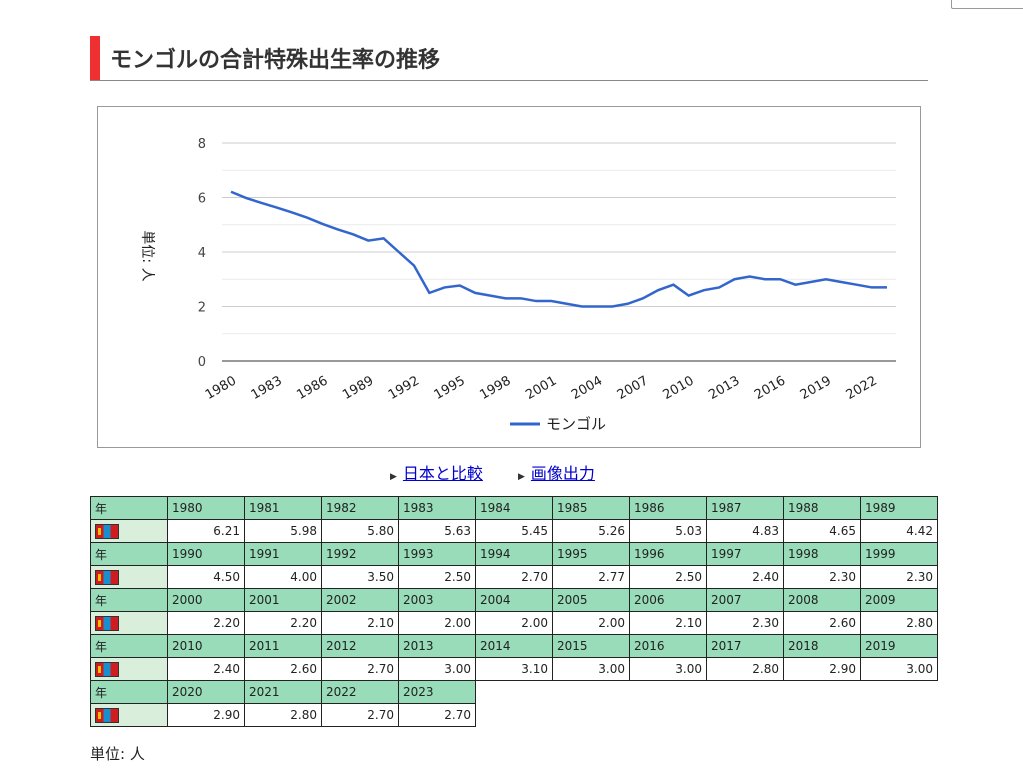  I want to click on compare-japan-link: 日本と比較, so click(442, 473).